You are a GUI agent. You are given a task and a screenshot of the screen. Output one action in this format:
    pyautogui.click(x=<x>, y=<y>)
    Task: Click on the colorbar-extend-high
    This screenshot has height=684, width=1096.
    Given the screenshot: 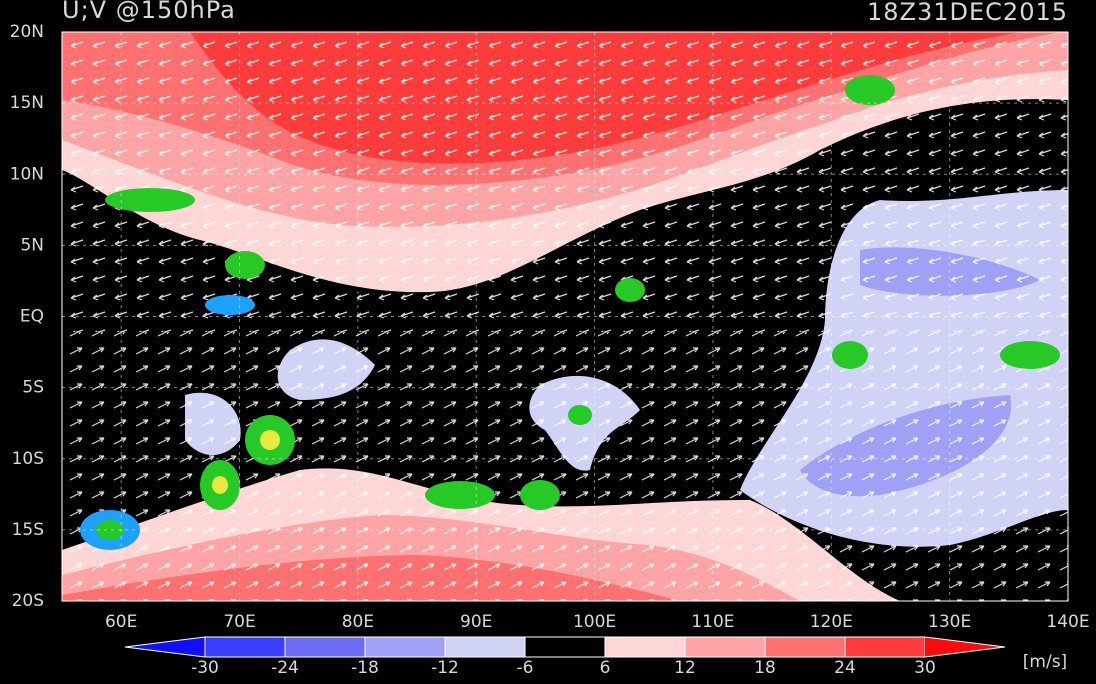 What is the action you would take?
    pyautogui.click(x=965, y=647)
    